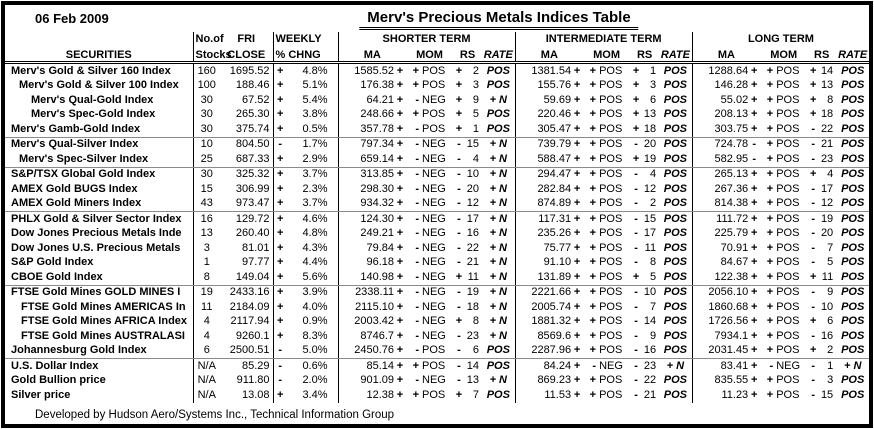 This screenshot has height=429, width=874. Describe the element at coordinates (255, 262) in the screenshot. I see `close-cell: 97.77` at that location.